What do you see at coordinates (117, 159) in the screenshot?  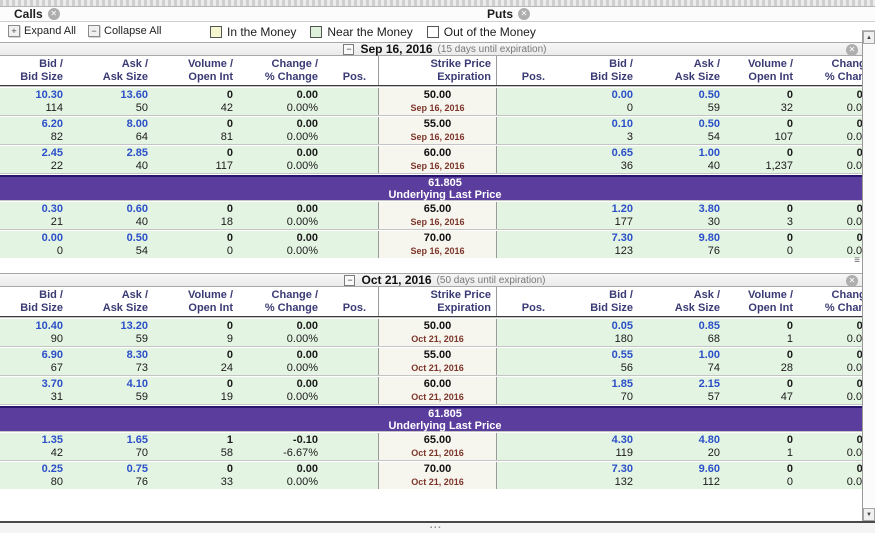 I see `call-ask-cell: 2.85 40` at bounding box center [117, 159].